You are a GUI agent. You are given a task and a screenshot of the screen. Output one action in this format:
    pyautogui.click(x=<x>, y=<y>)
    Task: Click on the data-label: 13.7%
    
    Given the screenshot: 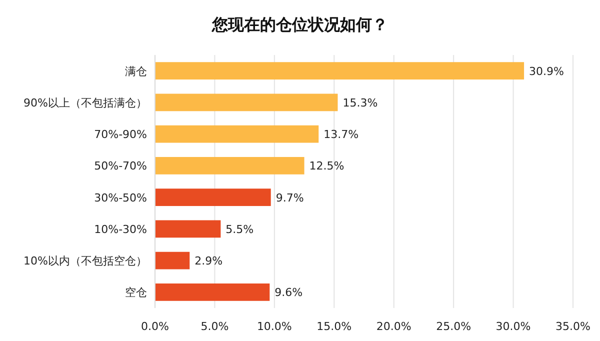 What is the action you would take?
    pyautogui.click(x=341, y=135)
    